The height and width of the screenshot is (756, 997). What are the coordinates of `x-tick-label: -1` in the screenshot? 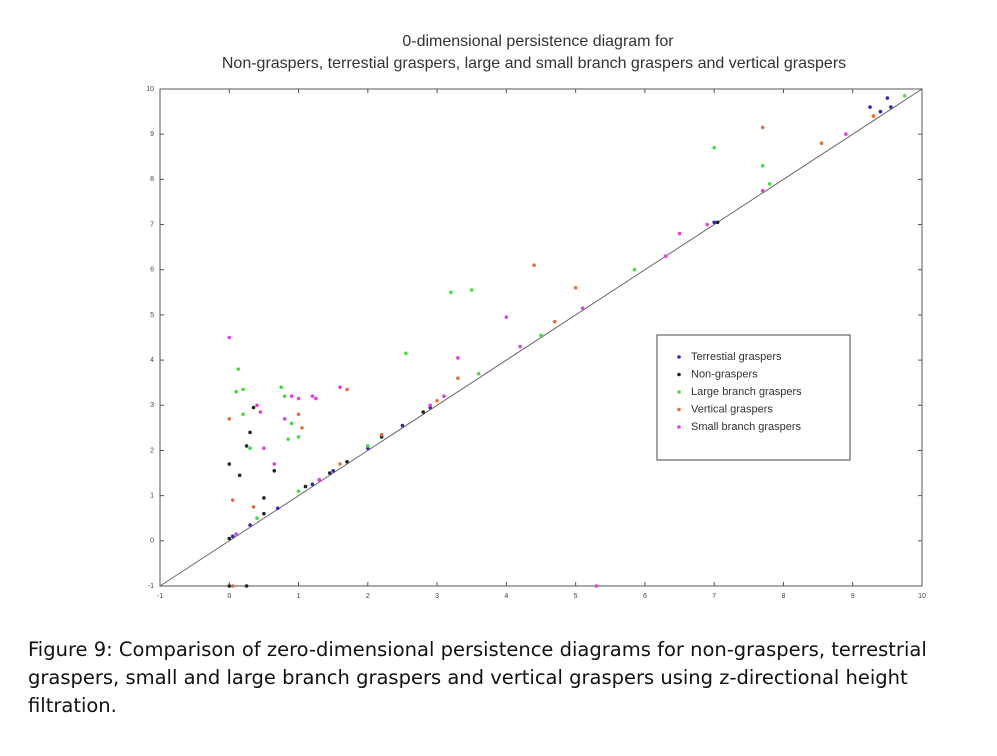 It's located at (160, 596).